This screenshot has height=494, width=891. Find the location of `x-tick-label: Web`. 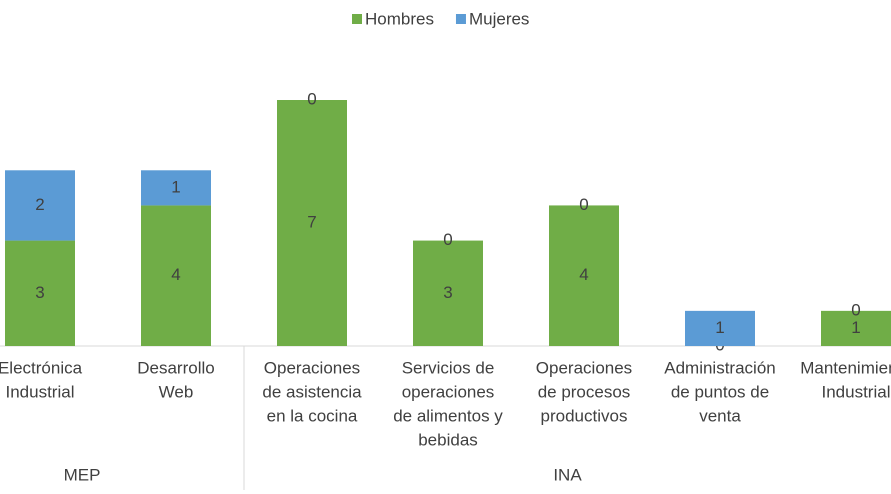

x-tick-label: Web is located at coordinates (176, 391).